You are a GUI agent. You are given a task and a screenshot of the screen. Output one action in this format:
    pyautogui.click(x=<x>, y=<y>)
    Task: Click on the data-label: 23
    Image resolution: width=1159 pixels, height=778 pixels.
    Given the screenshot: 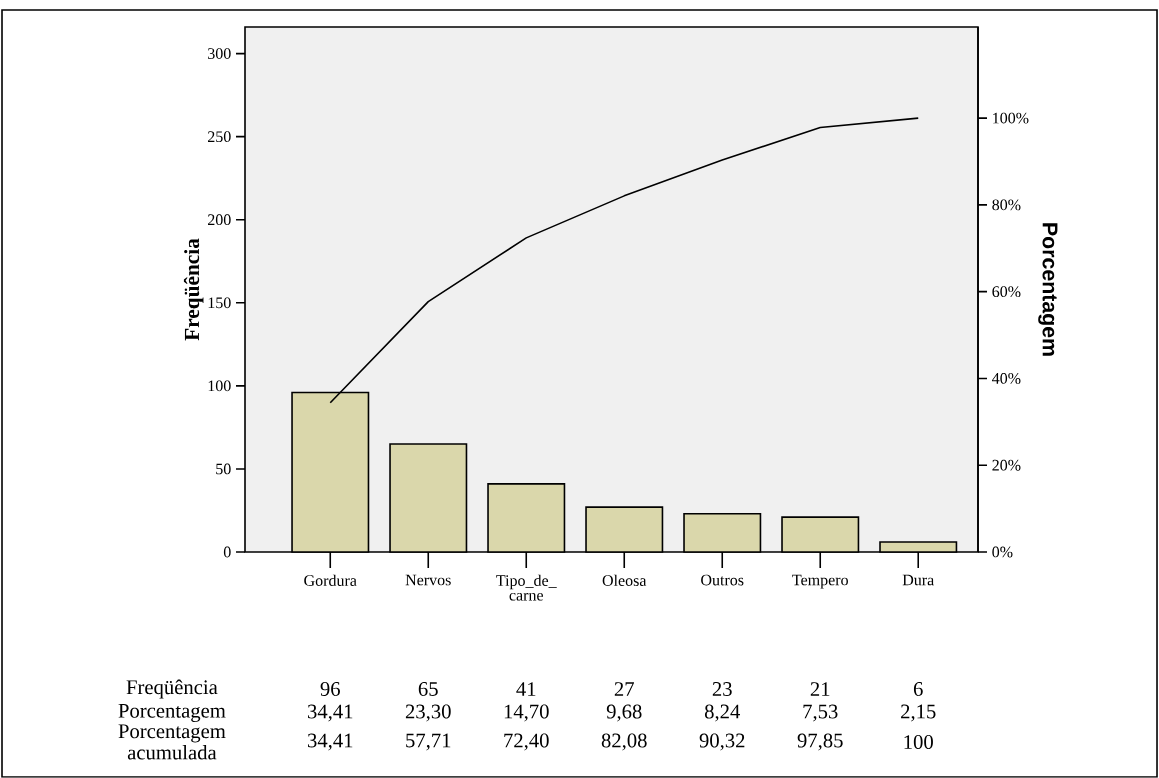 What is the action you would take?
    pyautogui.click(x=722, y=689)
    